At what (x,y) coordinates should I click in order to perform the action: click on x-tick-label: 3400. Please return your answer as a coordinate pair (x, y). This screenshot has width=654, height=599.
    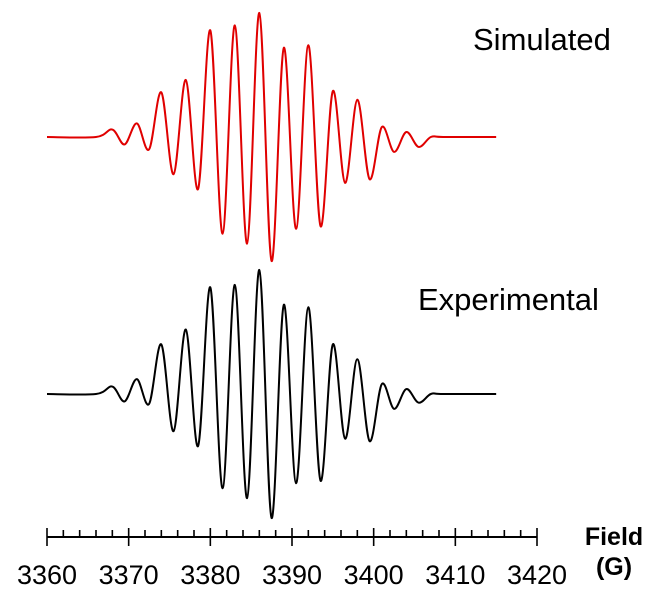
    Looking at the image, I should click on (373, 575).